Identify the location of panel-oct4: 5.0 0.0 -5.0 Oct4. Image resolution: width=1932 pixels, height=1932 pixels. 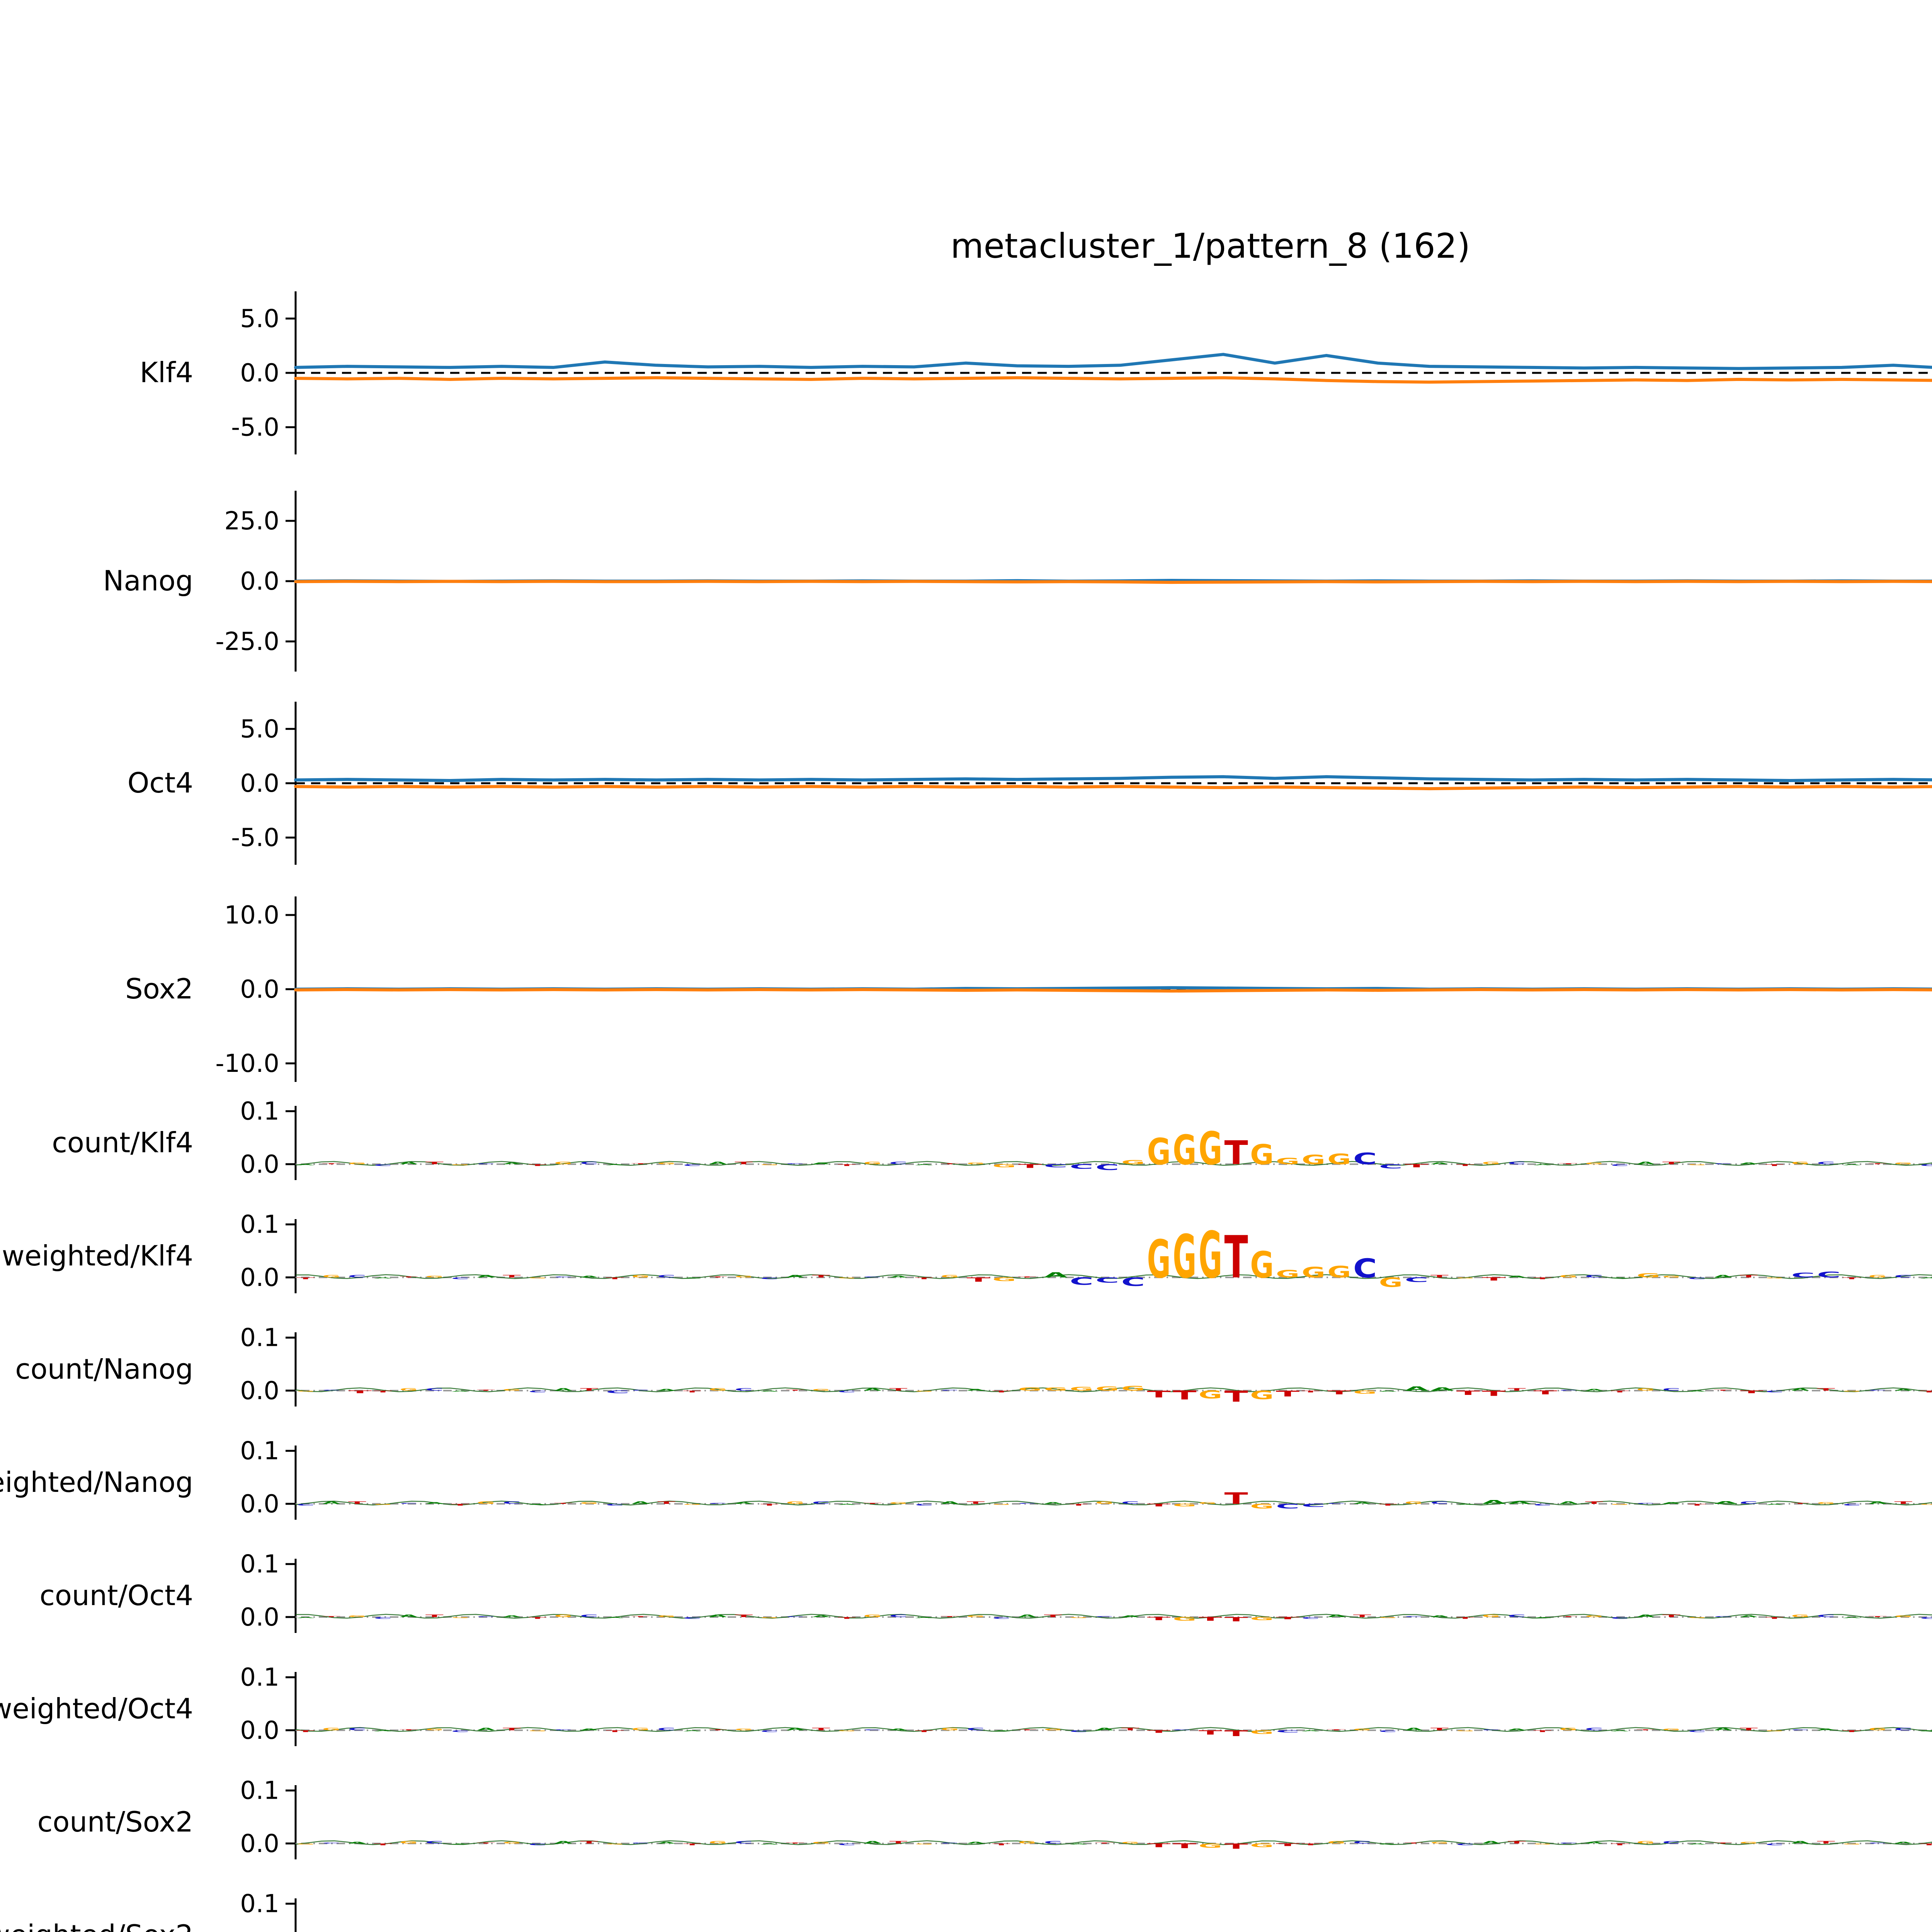
(1030, 784).